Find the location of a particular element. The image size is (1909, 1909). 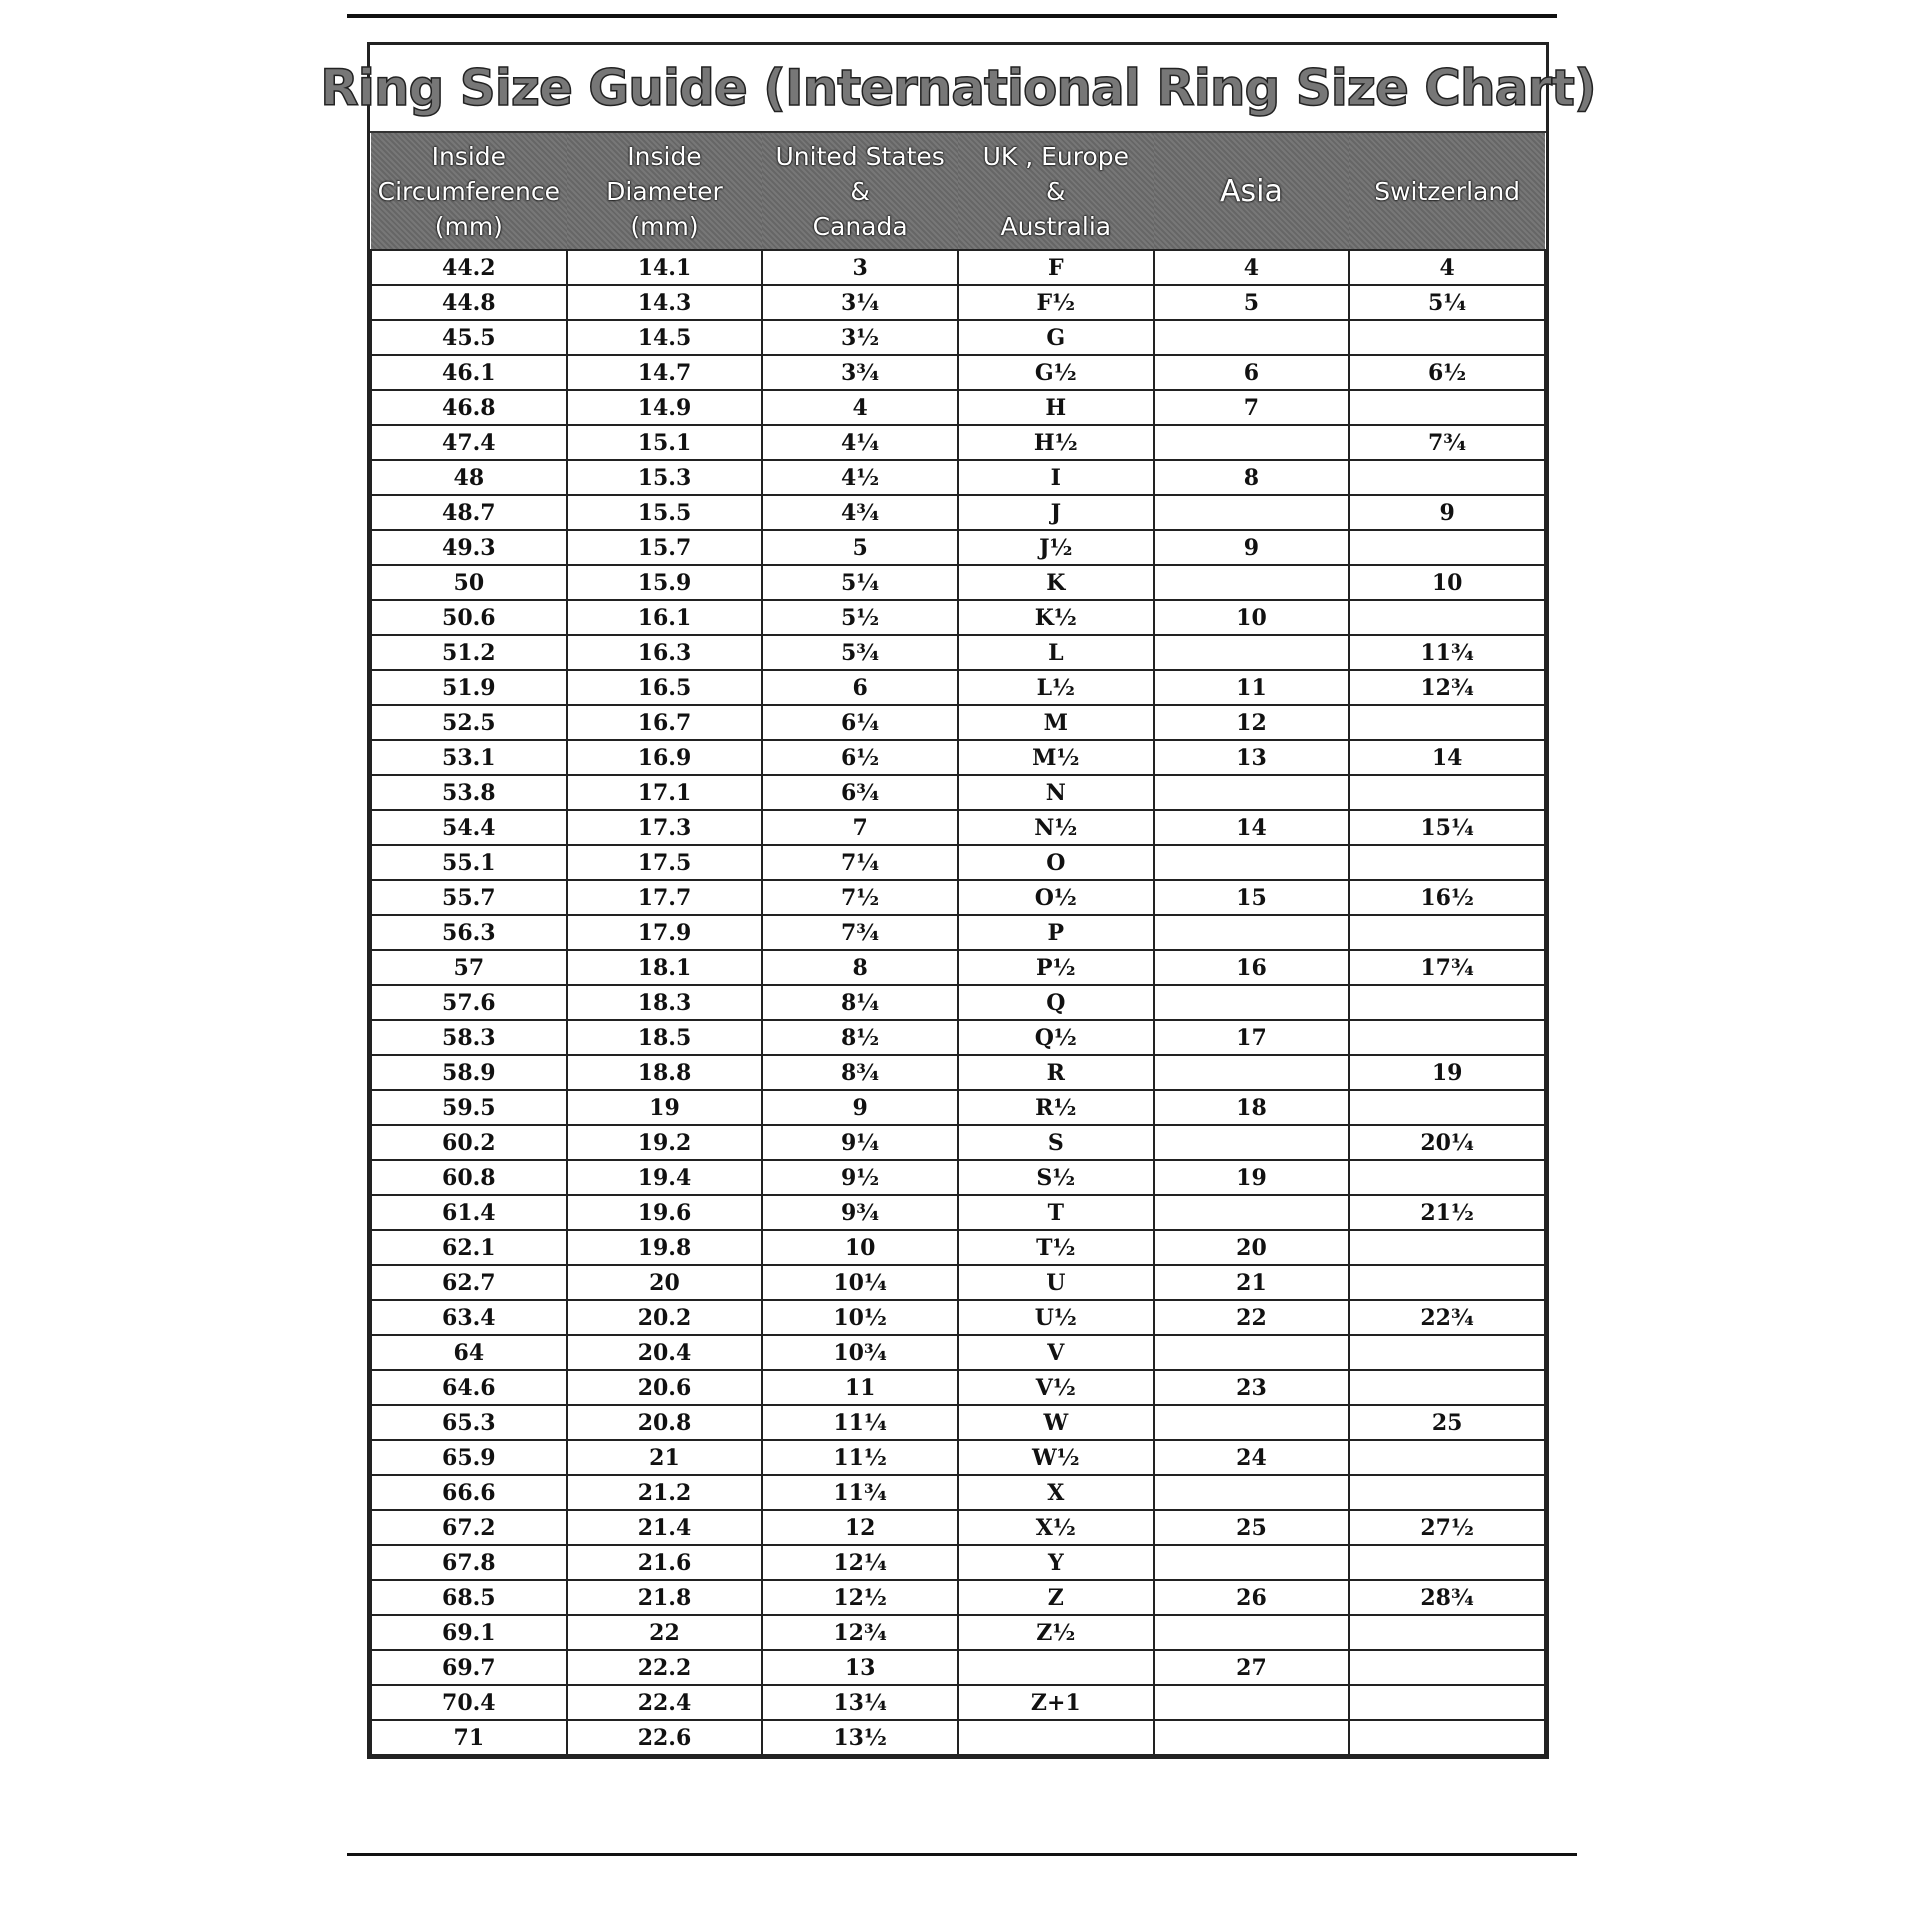

table-cell: 66.6 is located at coordinates (469, 1492).